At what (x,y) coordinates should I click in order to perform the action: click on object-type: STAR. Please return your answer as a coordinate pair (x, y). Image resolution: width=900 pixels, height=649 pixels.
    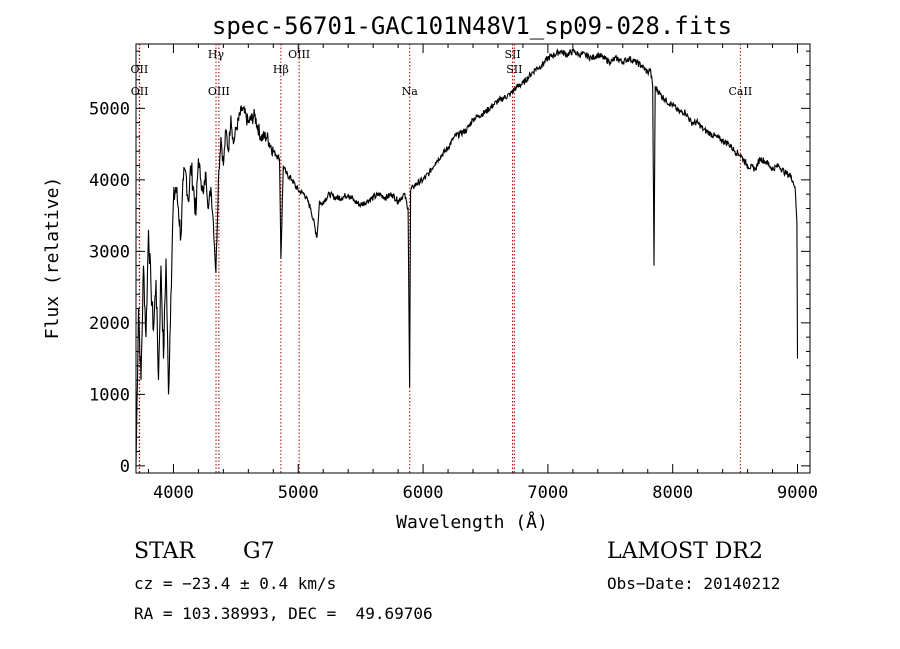
    Looking at the image, I should click on (164, 551).